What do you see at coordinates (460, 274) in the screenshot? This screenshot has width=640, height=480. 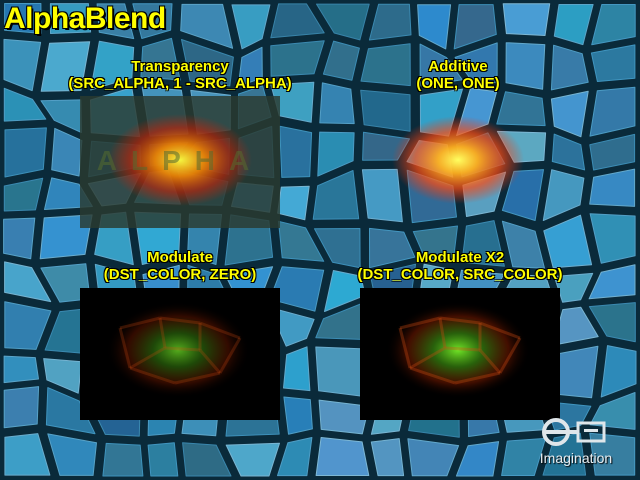 I see `caption-mode: (DST_COLOR, SRC_COLOR)` at bounding box center [460, 274].